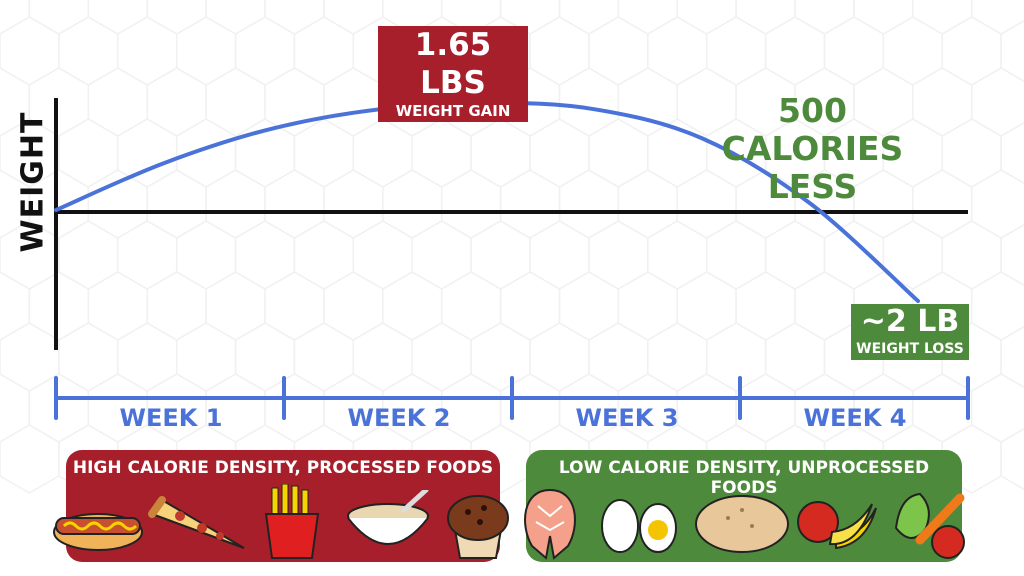 This screenshot has width=1024, height=576. I want to click on unprocessed-foods-title: LOW CALORIE DENSITY, UNPROCESSED FOODS, so click(744, 478).